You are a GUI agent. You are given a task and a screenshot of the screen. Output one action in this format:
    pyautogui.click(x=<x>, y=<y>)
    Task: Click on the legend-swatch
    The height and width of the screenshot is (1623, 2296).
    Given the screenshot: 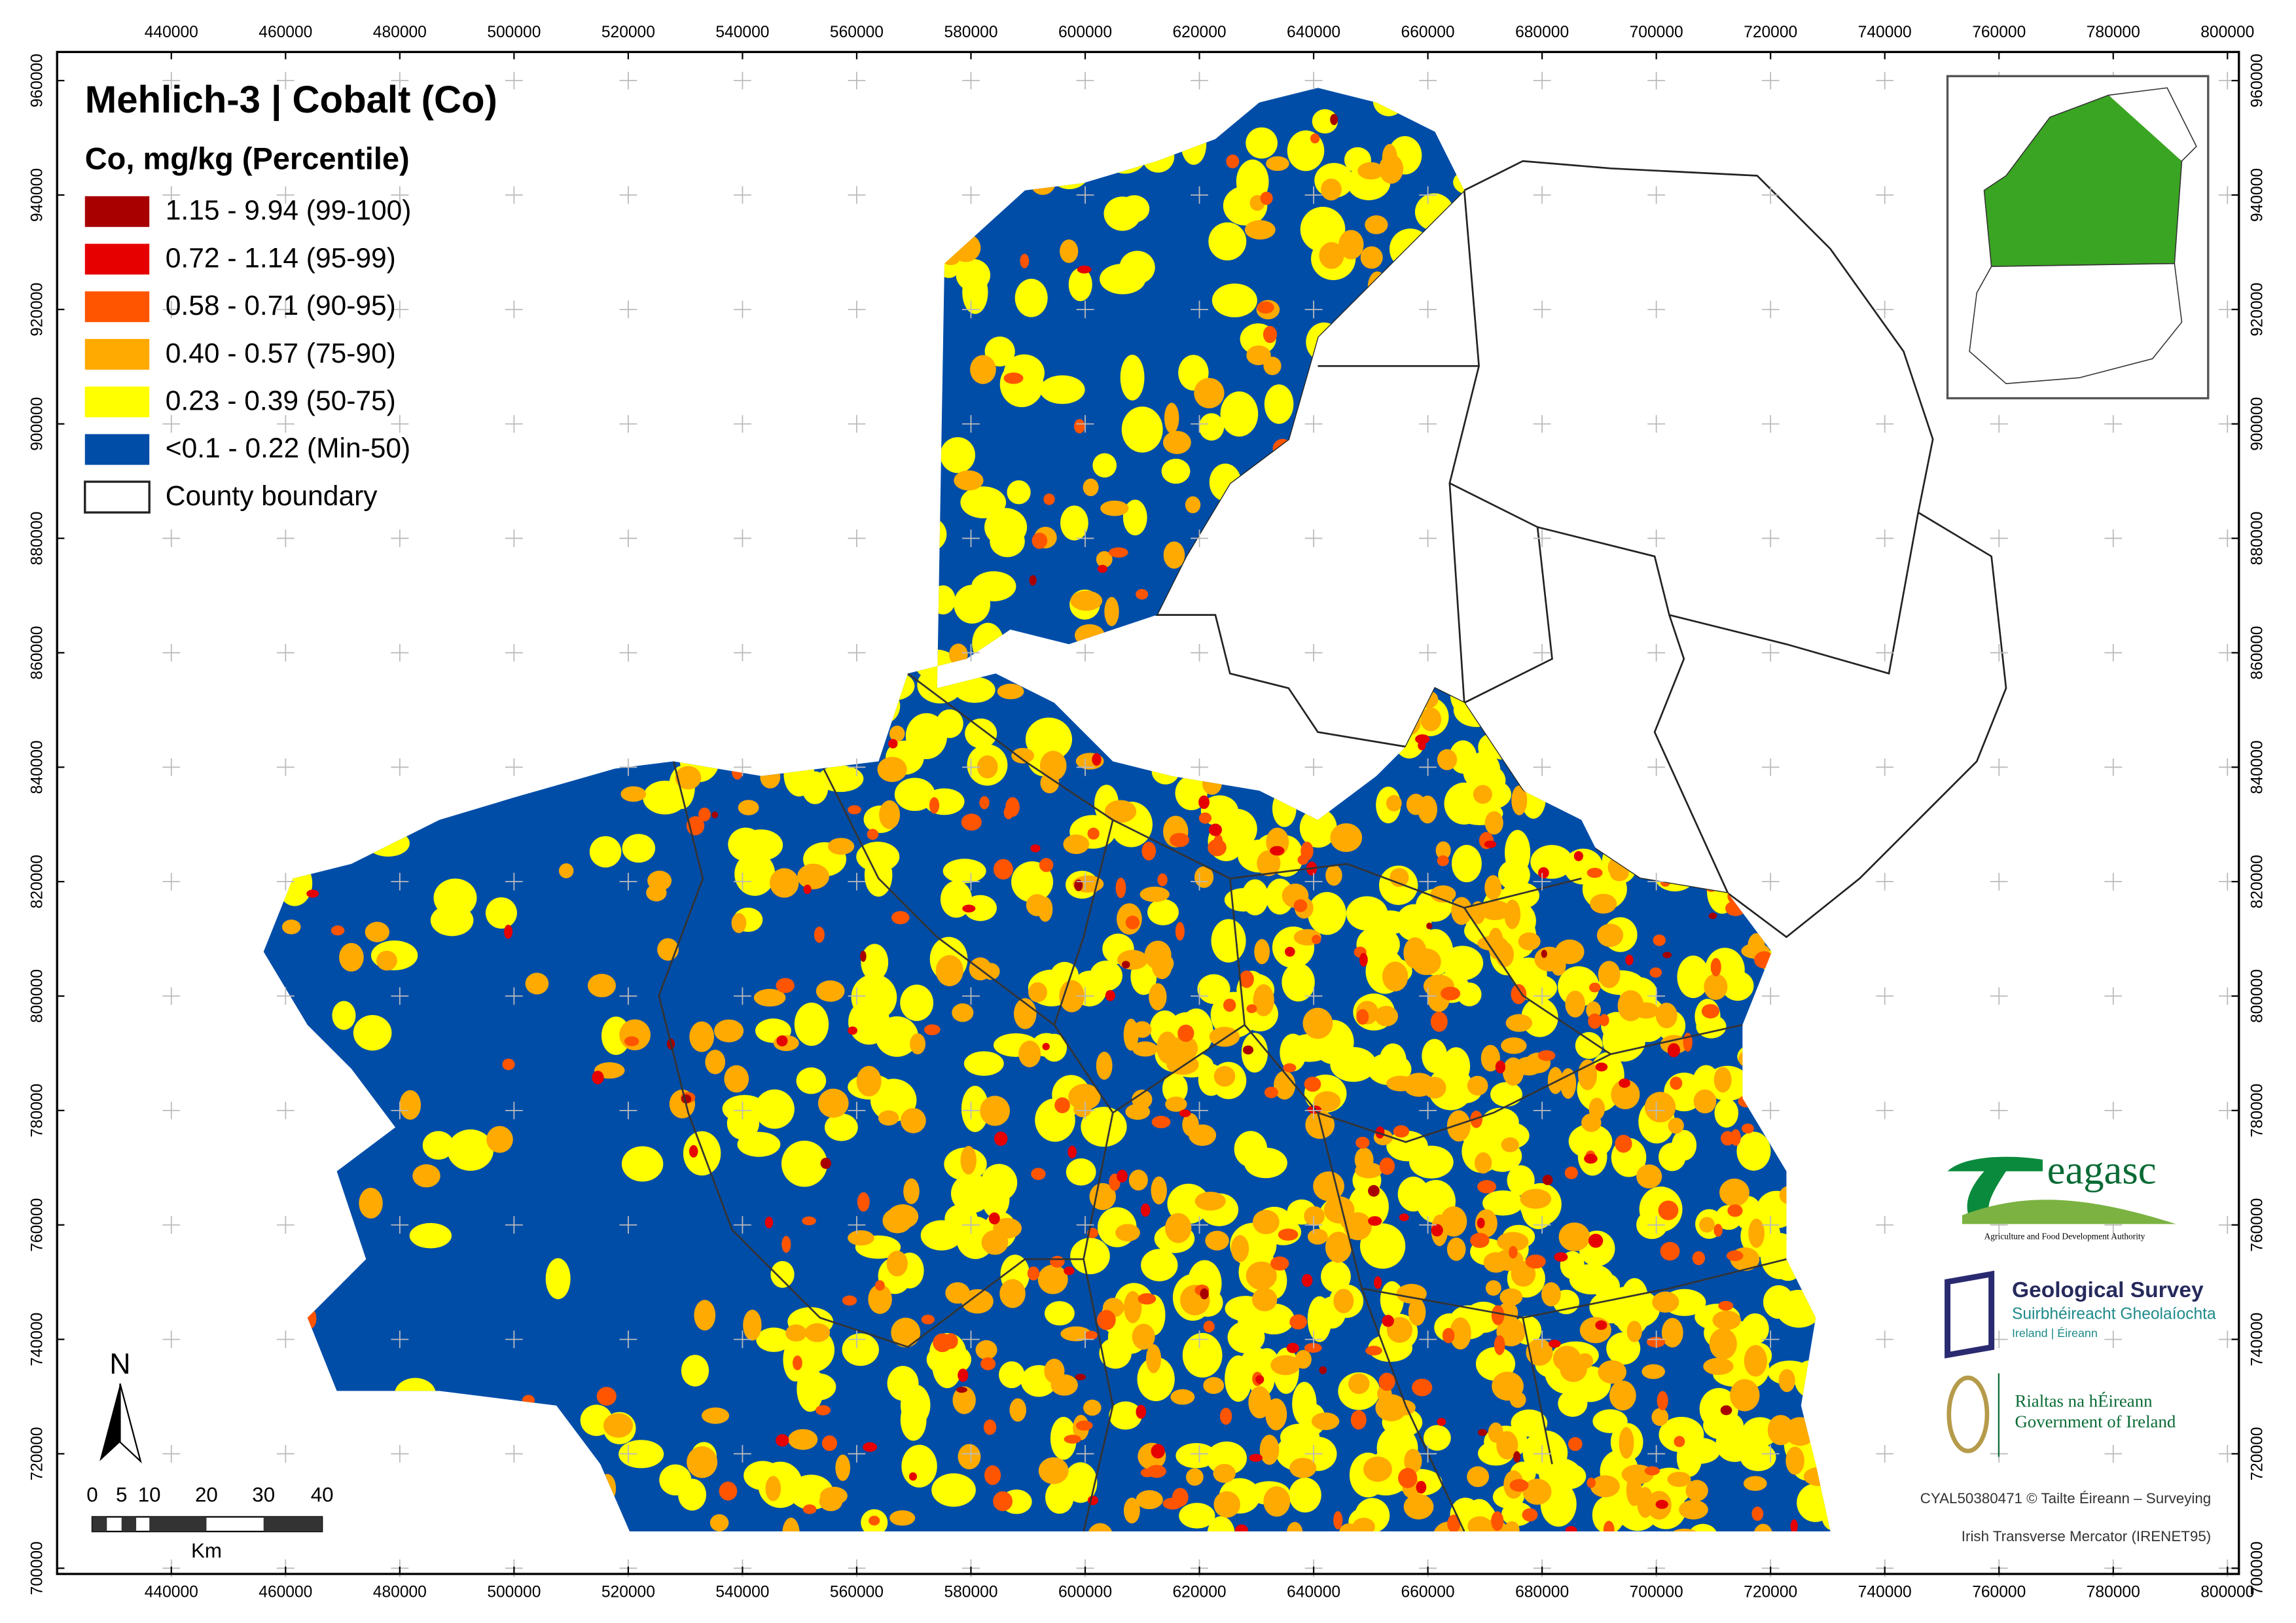 What is the action you would take?
    pyautogui.click(x=117, y=497)
    